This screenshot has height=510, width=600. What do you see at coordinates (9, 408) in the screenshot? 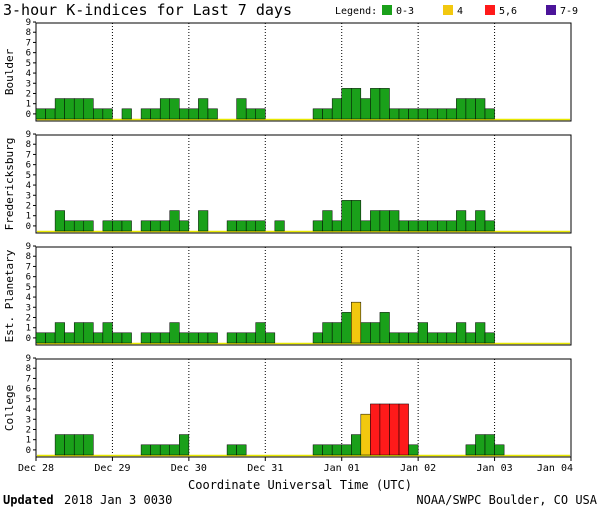
I see `panel-label-college: College` at bounding box center [9, 408].